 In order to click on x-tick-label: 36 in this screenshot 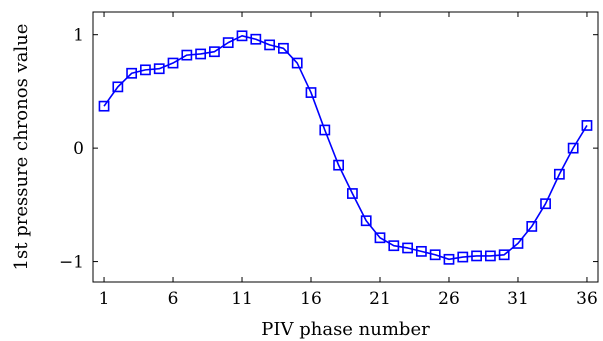, I will do `click(587, 299)`.